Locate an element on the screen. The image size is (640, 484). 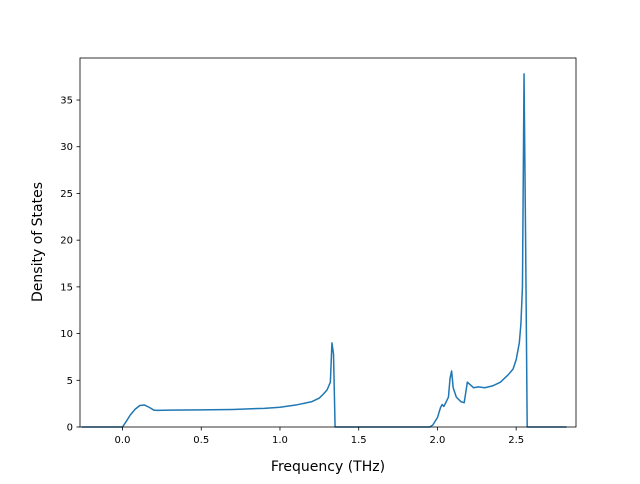
x-tick-label: 2.5 is located at coordinates (516, 440).